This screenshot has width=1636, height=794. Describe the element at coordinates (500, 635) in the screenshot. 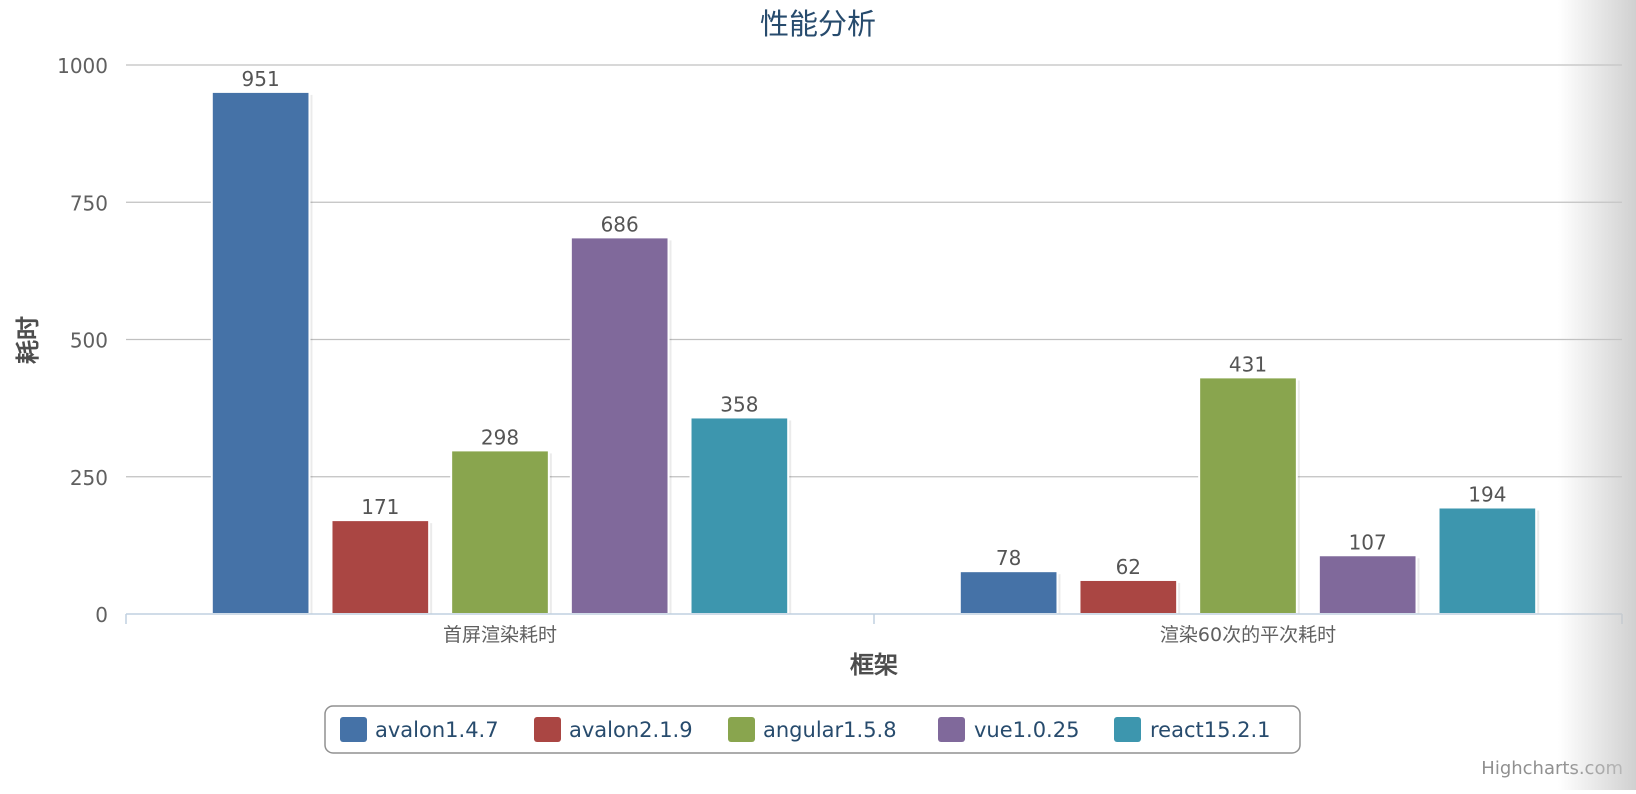

I see `x-category-label: 首屏渲染耗时` at that location.